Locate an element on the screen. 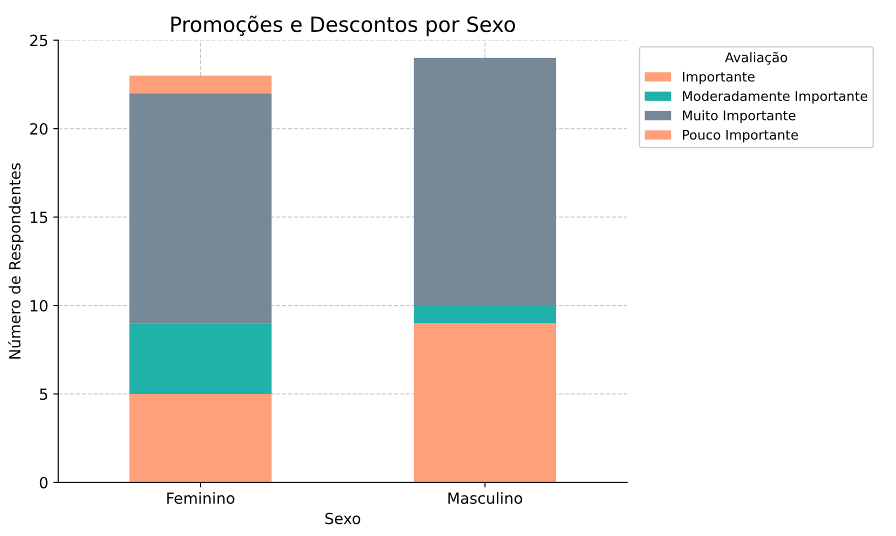 The image size is (896, 536). legend-title: Avaliação is located at coordinates (756, 58).